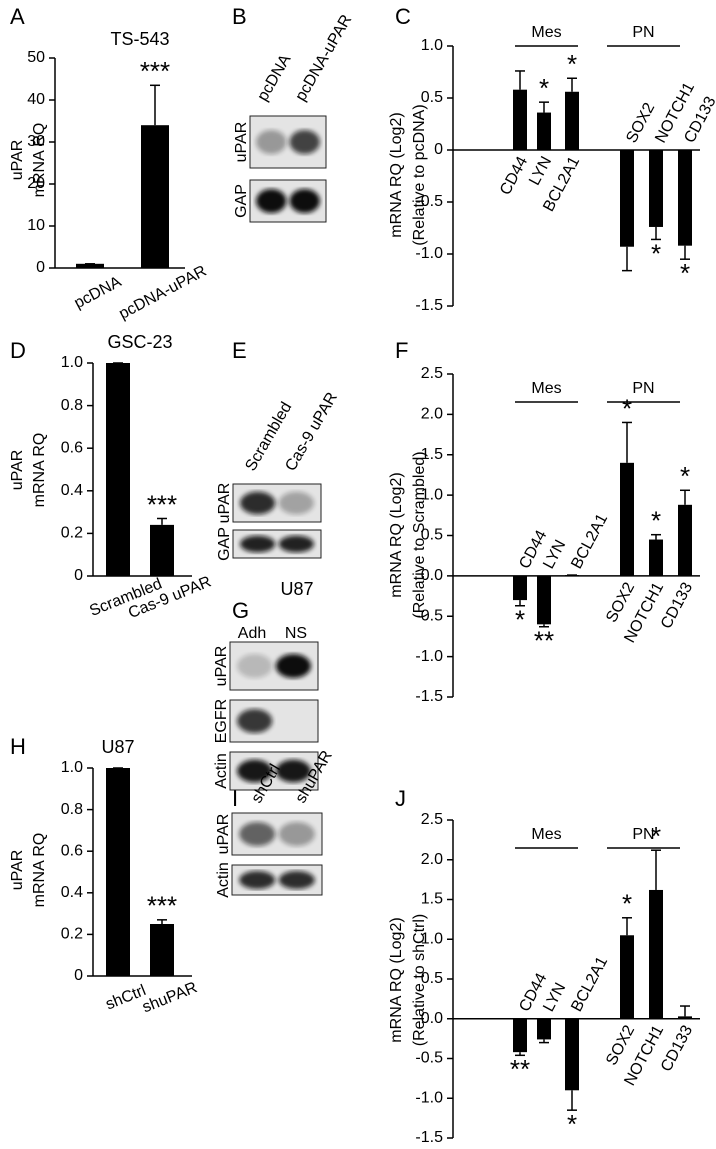 Image resolution: width=716 pixels, height=1149 pixels. Describe the element at coordinates (39, 470) in the screenshot. I see `y-axis-label: mRNA RQ` at that location.